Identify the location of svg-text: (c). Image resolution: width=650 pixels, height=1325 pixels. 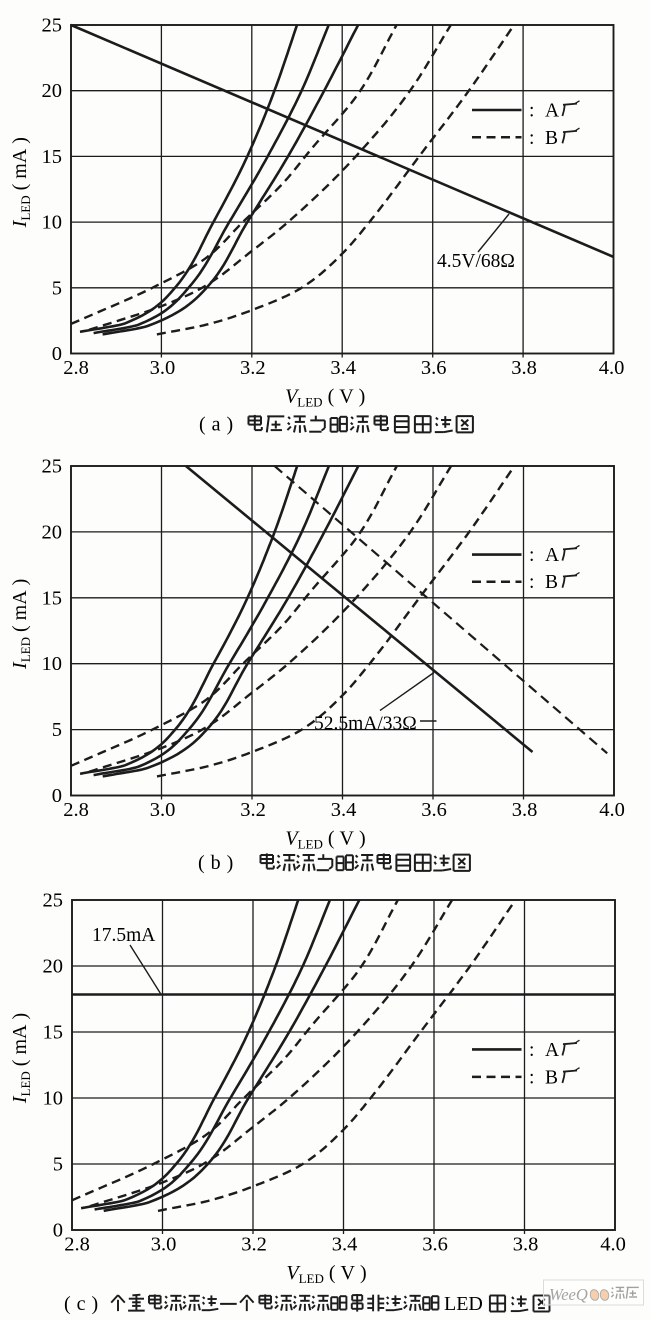
(84, 1304).